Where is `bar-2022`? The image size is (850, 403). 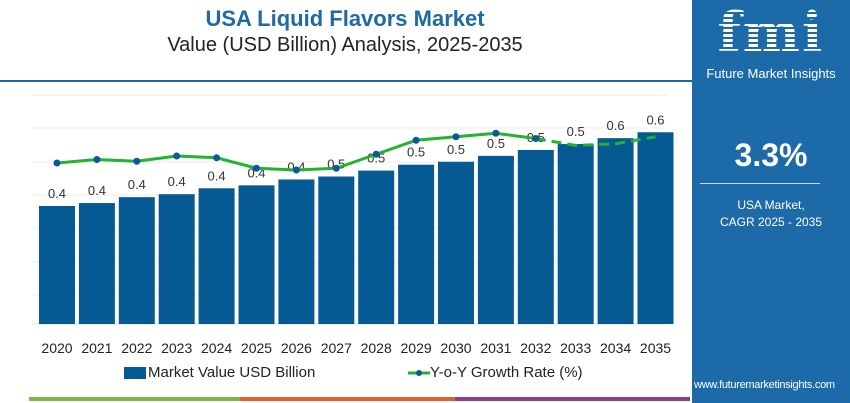 bar-2022 is located at coordinates (136, 260).